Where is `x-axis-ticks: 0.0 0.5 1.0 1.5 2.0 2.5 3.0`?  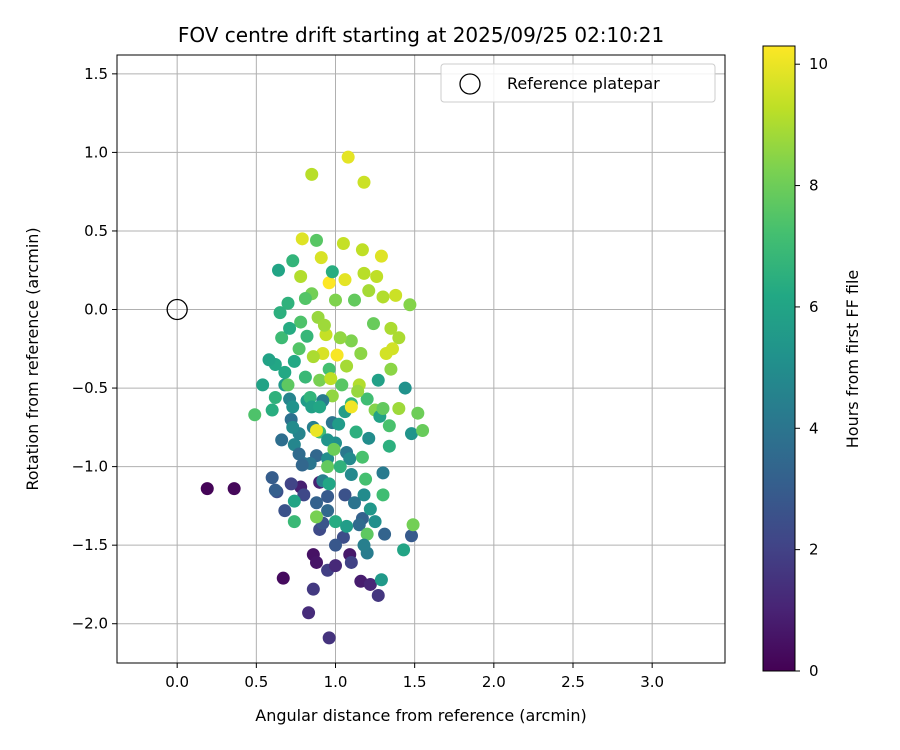 x-axis-ticks: 0.0 0.5 1.0 1.5 2.0 2.5 3.0 is located at coordinates (414, 677).